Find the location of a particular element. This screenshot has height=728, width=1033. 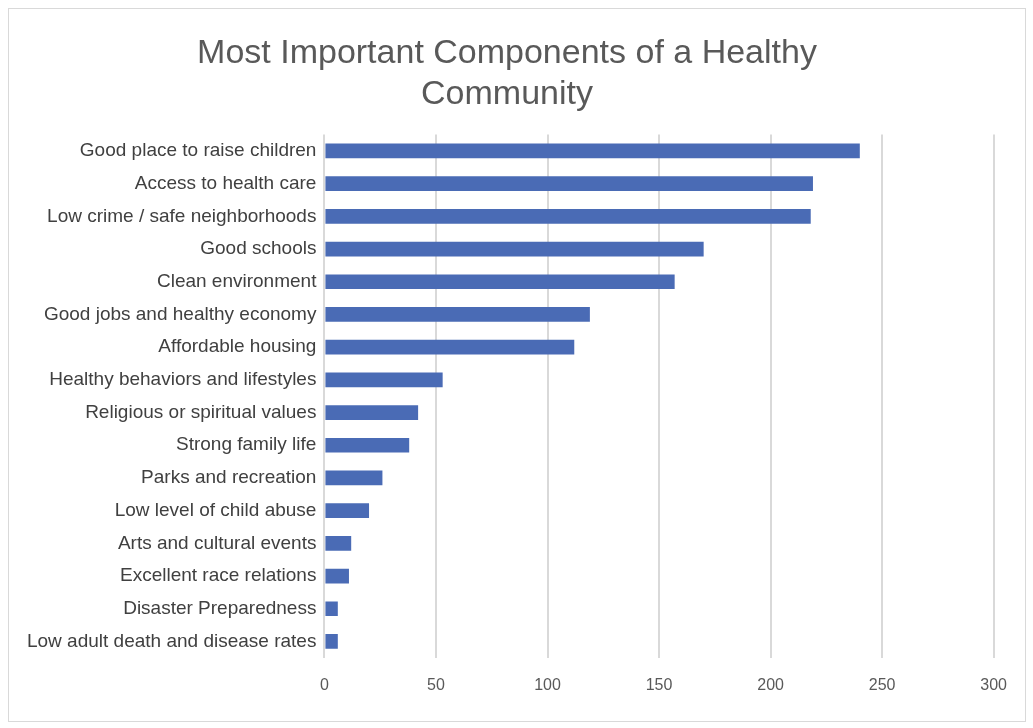

x-tick-label: 0 is located at coordinates (324, 684).